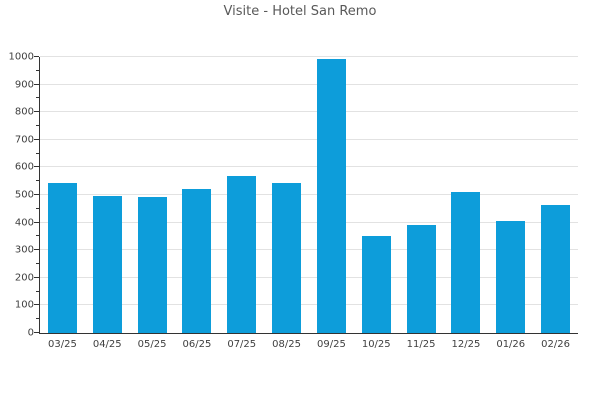 This screenshot has height=400, width=600. I want to click on x-axis-label: 04/25, so click(107, 344).